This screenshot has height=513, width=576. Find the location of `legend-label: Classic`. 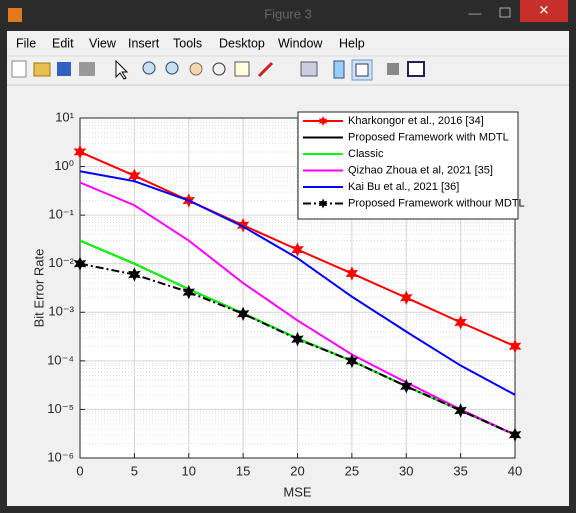

legend-label: Classic is located at coordinates (366, 154).